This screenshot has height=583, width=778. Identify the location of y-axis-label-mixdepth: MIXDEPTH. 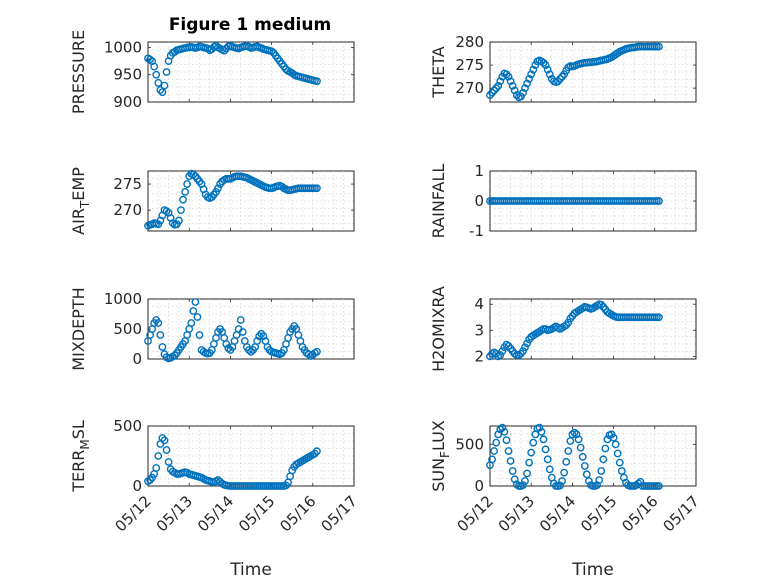
(78, 328).